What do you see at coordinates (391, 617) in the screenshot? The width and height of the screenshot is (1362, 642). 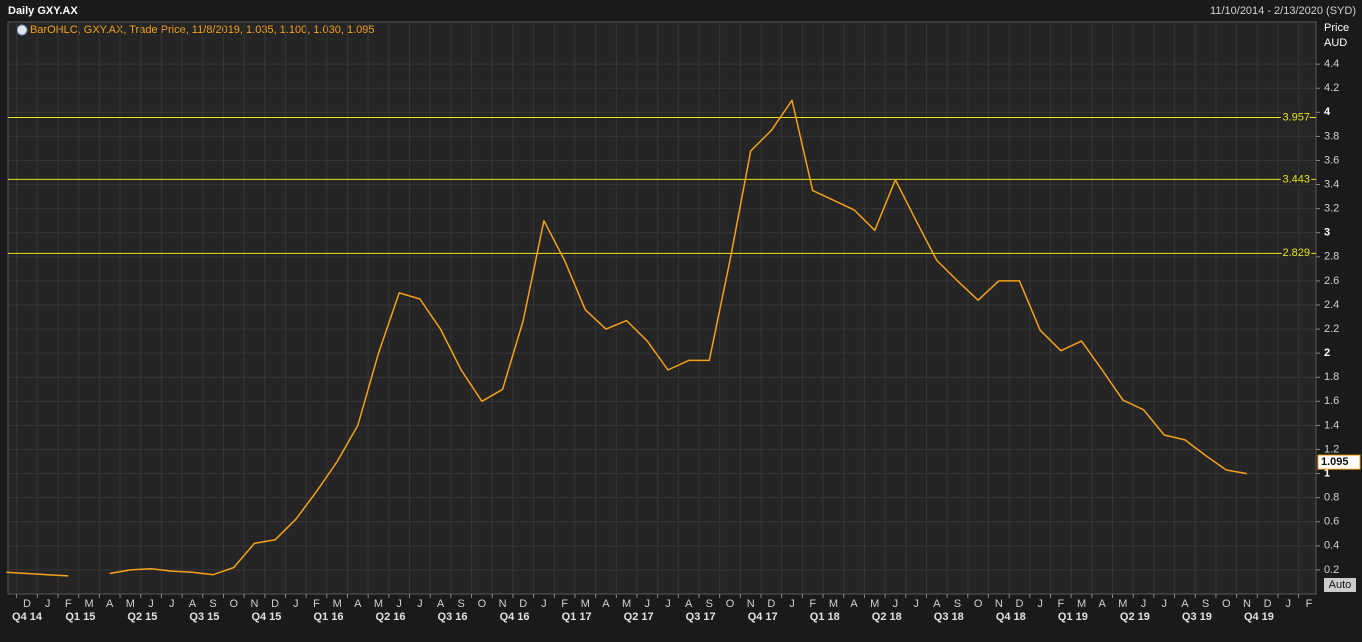 I see `quarter-label: Q2 16` at bounding box center [391, 617].